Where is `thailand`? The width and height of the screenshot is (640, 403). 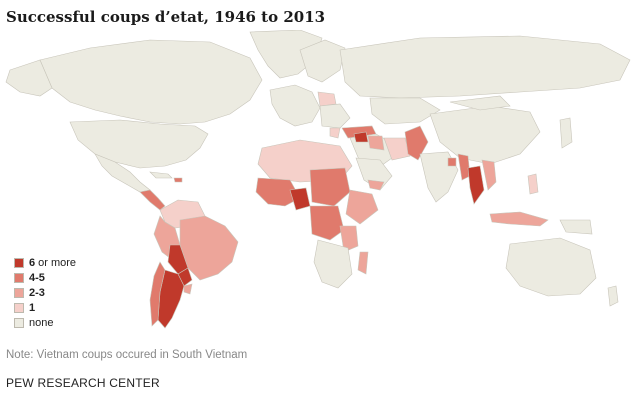 thailand is located at coordinates (476, 185).